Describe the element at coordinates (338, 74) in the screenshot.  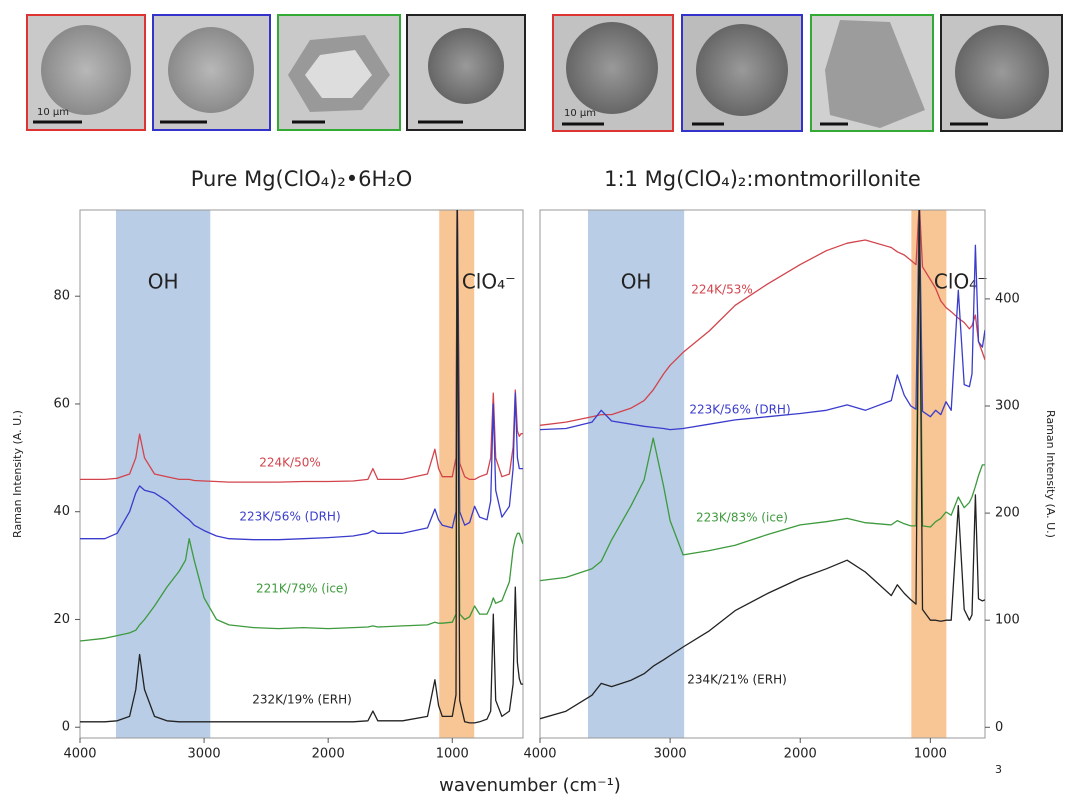
I see `particle-core` at that location.